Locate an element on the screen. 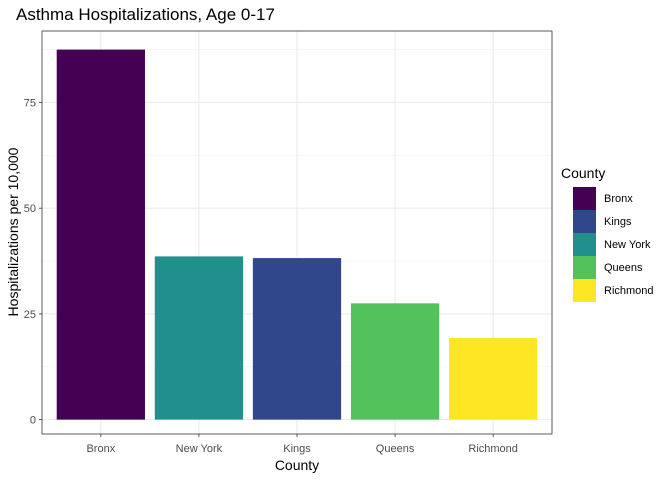  y-tick-label: 50 is located at coordinates (30, 209).